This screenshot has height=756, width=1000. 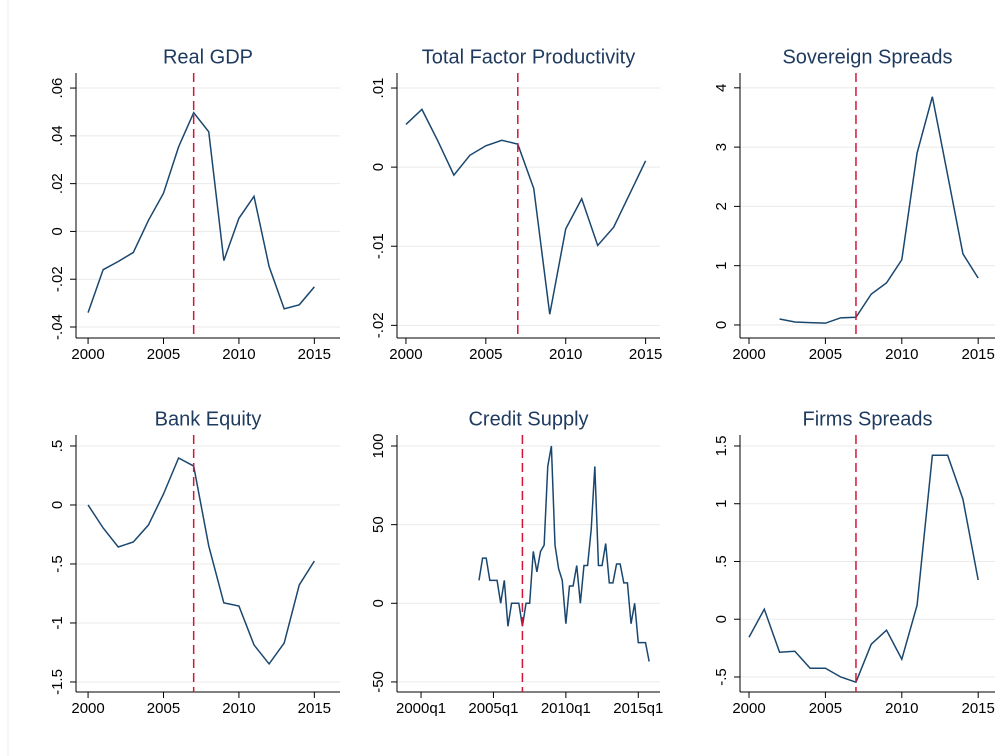 I want to click on y-tick-label: 4, so click(x=721, y=88).